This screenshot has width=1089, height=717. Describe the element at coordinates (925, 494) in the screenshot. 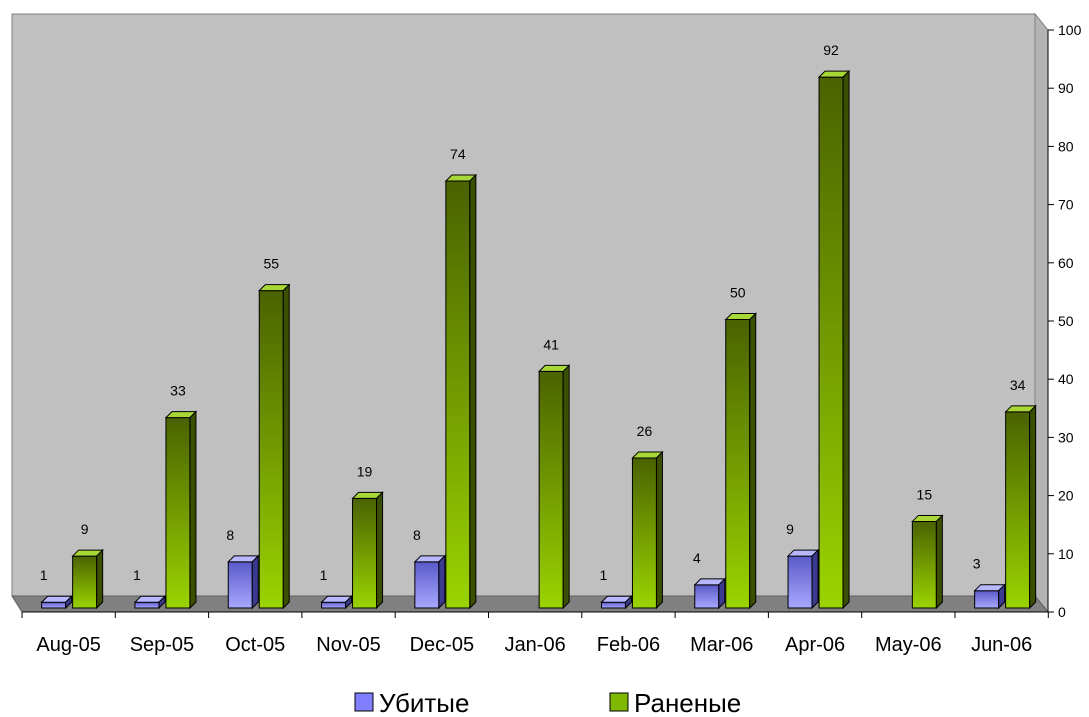

I see `data-label-wounded: 15` at that location.